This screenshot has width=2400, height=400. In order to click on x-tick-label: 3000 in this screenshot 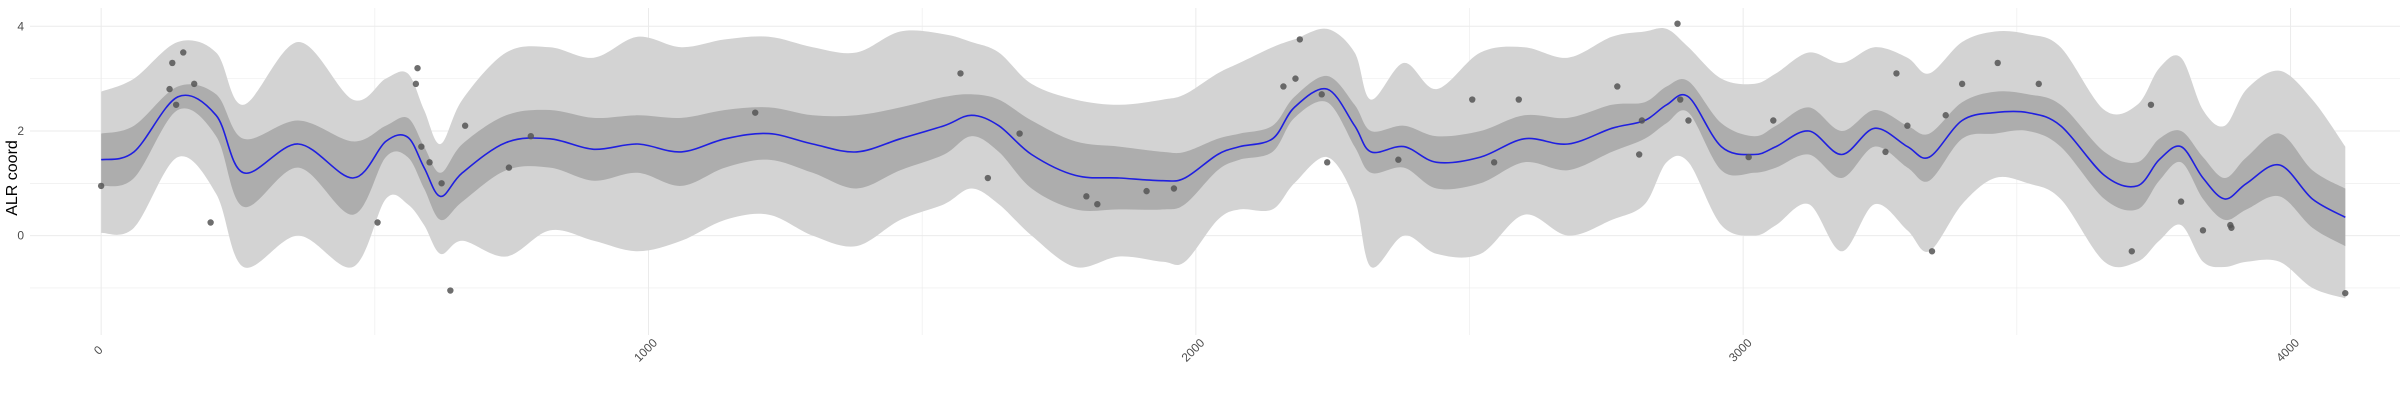, I will do `click(1740, 350)`.